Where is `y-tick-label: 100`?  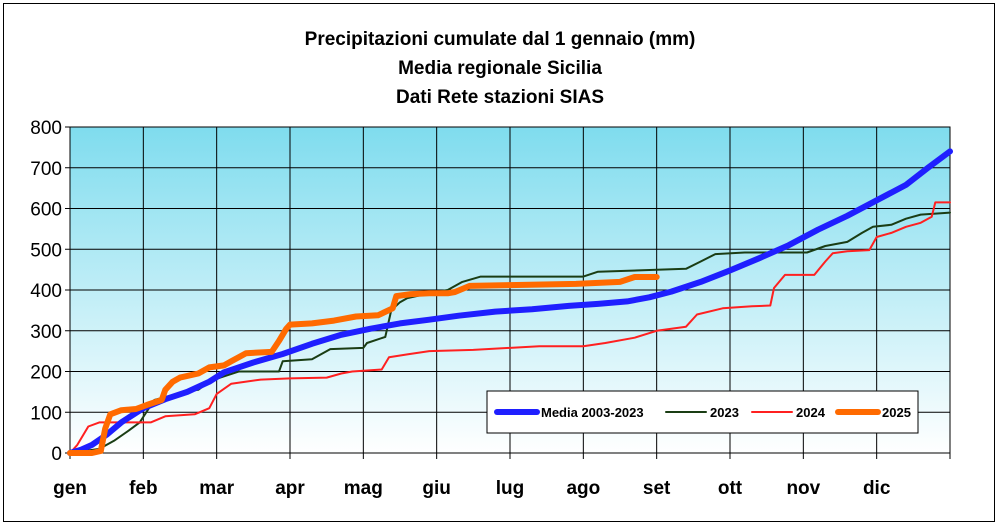 y-tick-label: 100 is located at coordinates (46, 413).